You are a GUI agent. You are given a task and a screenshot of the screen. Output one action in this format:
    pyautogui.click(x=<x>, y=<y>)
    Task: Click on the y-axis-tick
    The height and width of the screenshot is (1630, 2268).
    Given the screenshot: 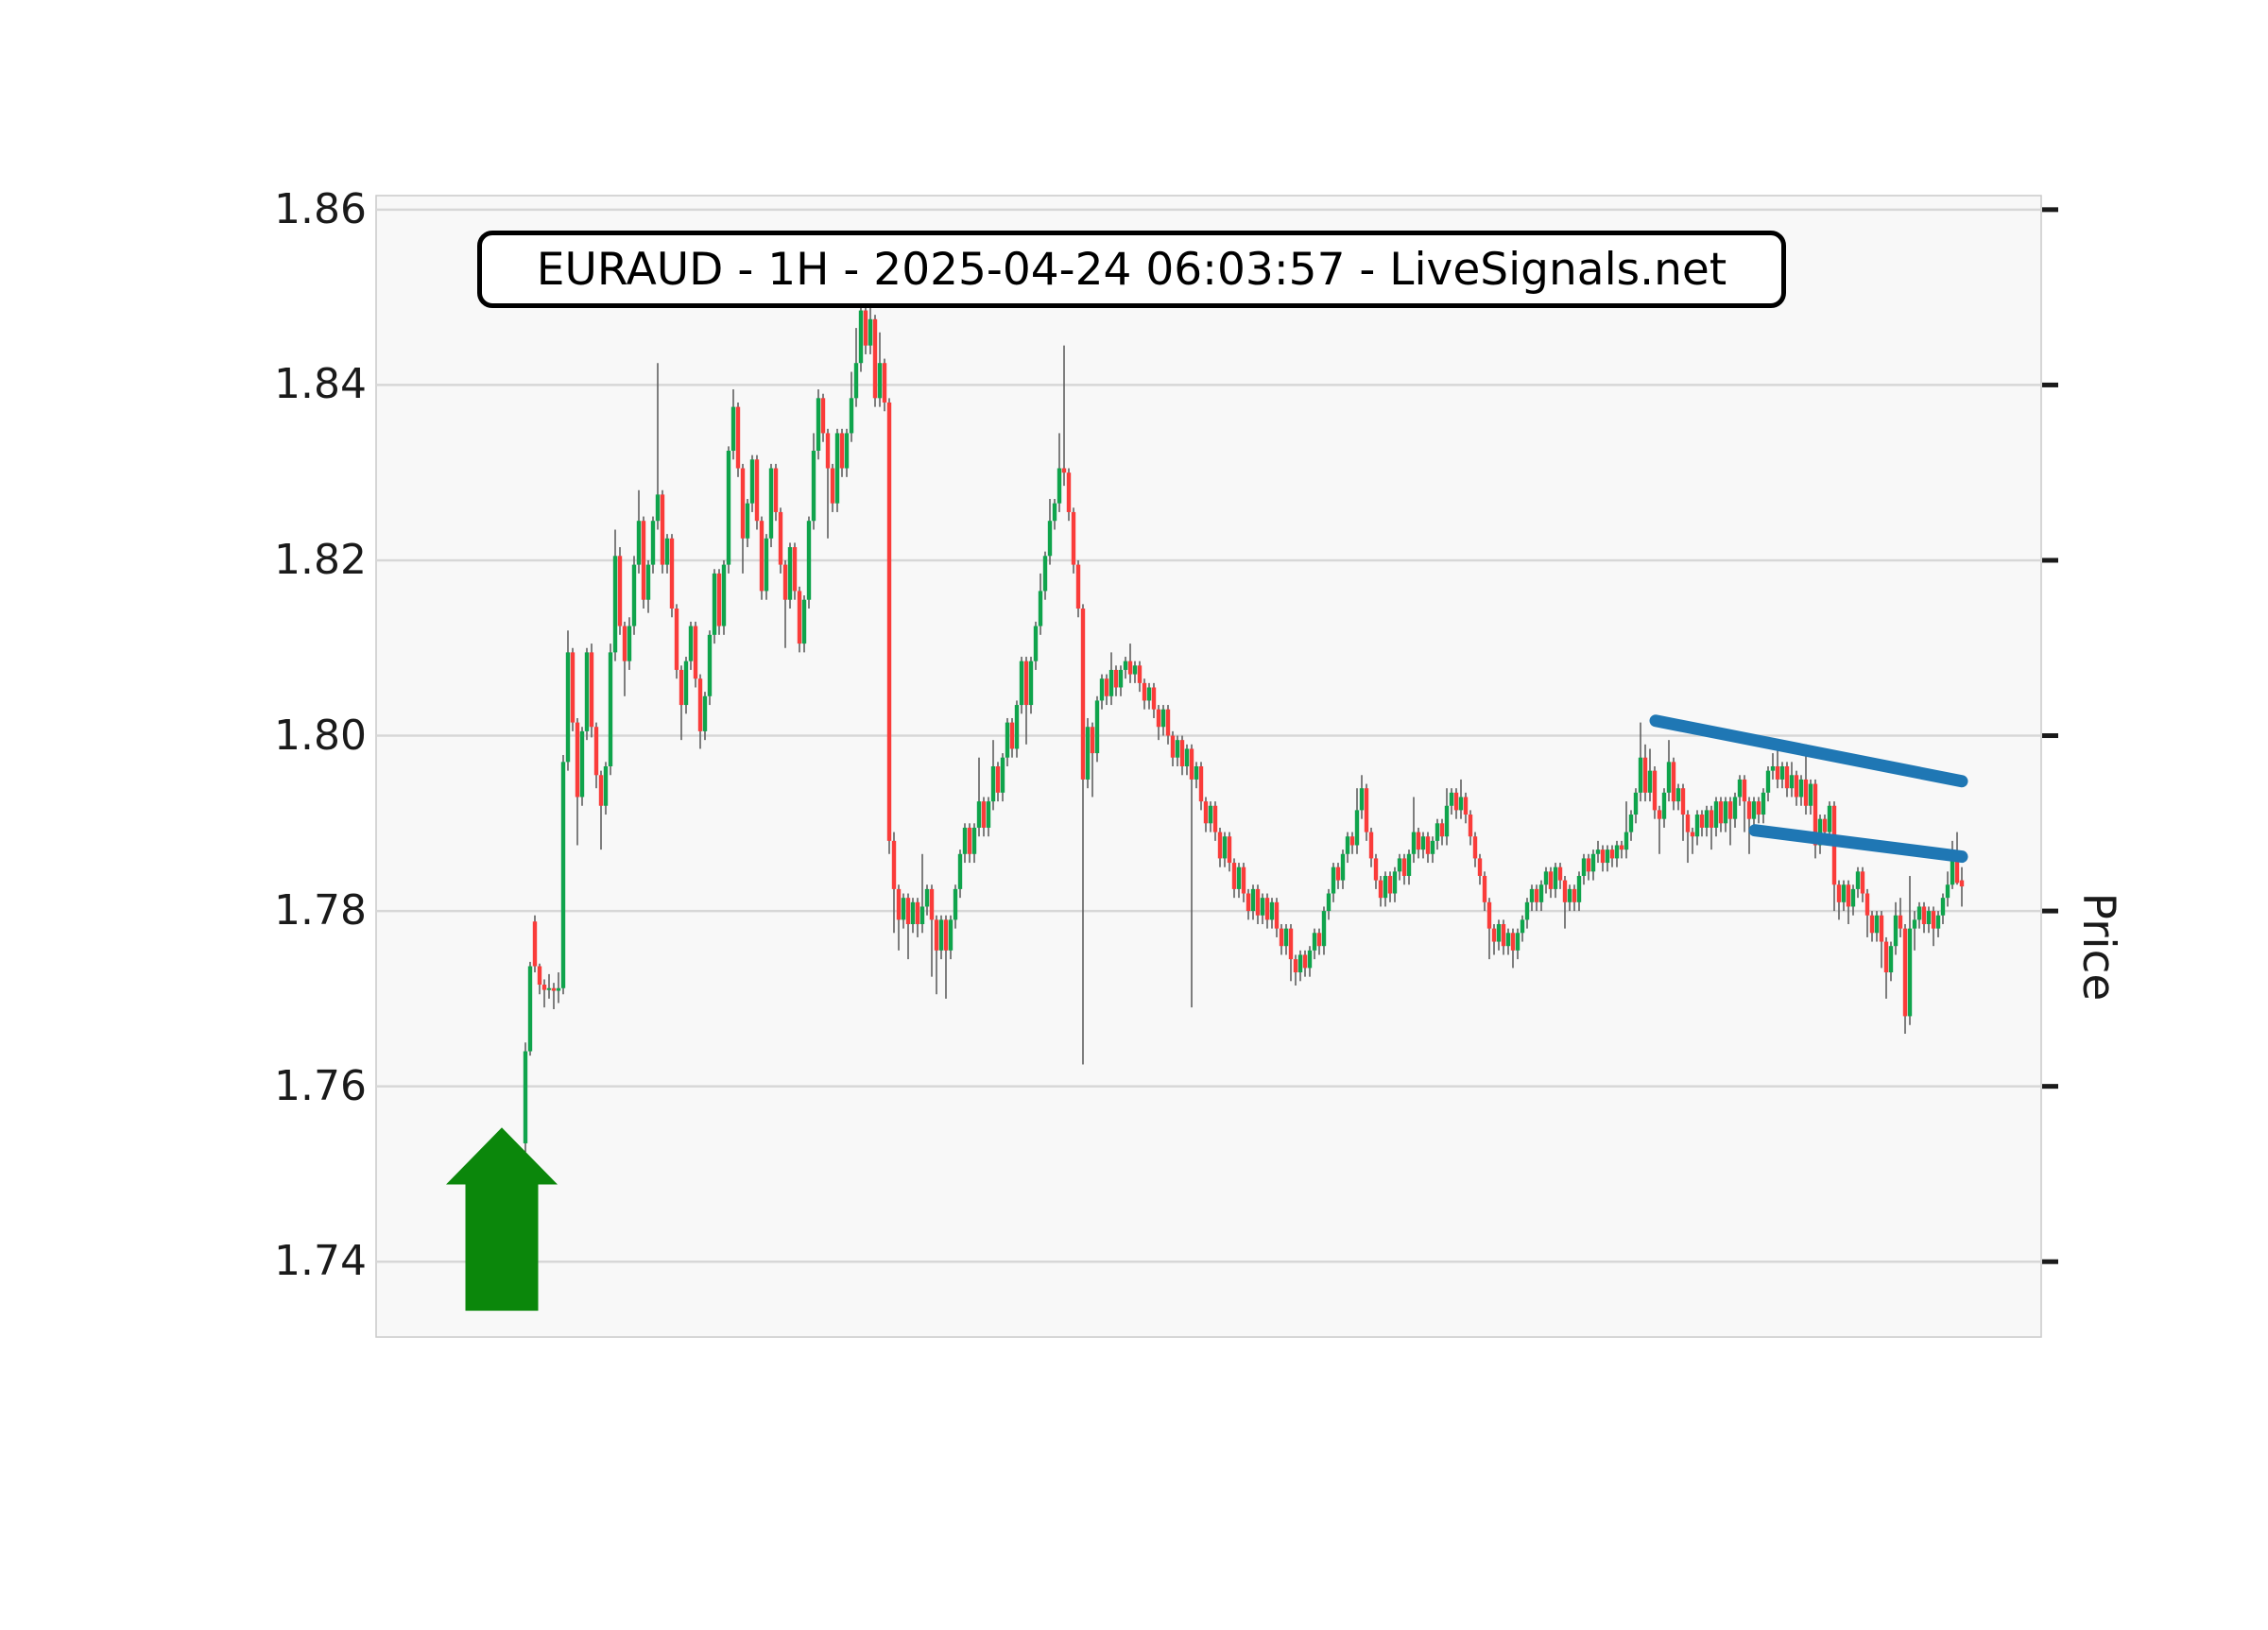 What is the action you would take?
    pyautogui.click(x=2050, y=210)
    